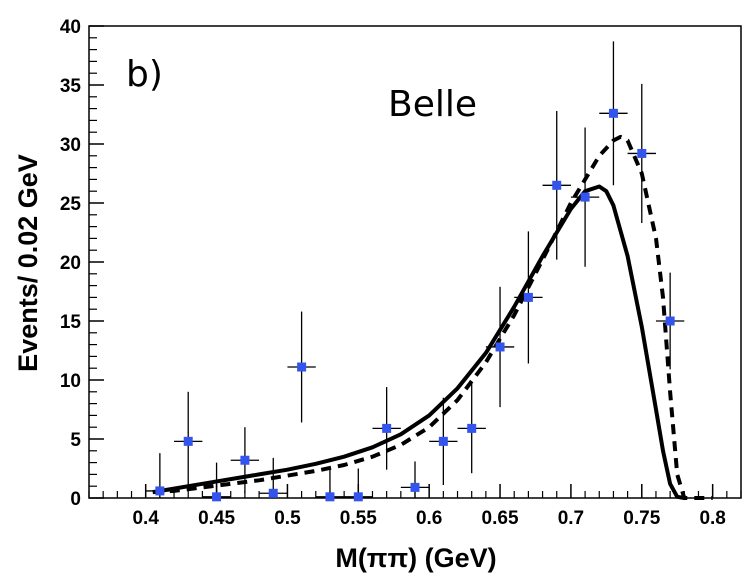 This screenshot has height=581, width=747. What do you see at coordinates (71, 86) in the screenshot?
I see `y-tick-label: 35` at bounding box center [71, 86].